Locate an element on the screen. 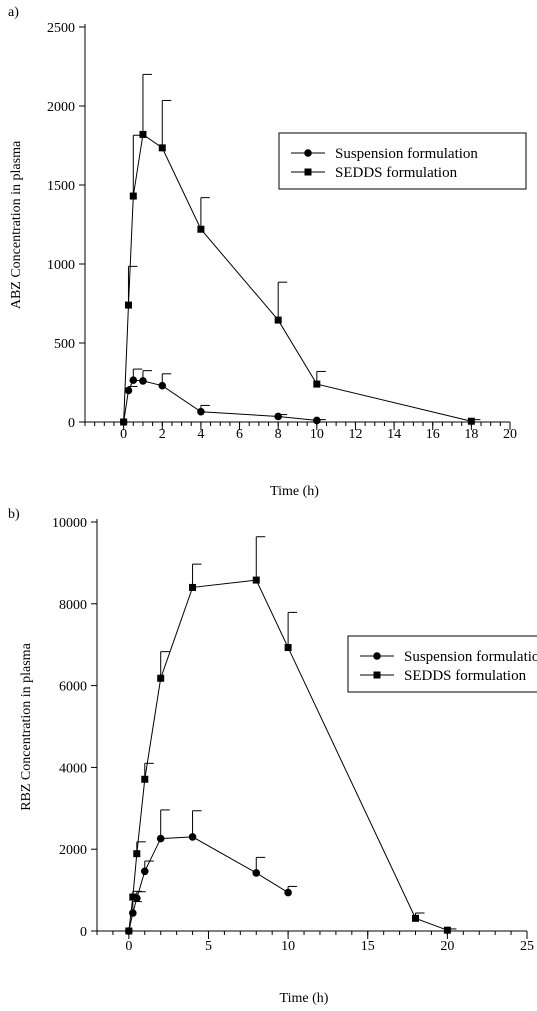  x-tick-label: 5 is located at coordinates (208, 946).